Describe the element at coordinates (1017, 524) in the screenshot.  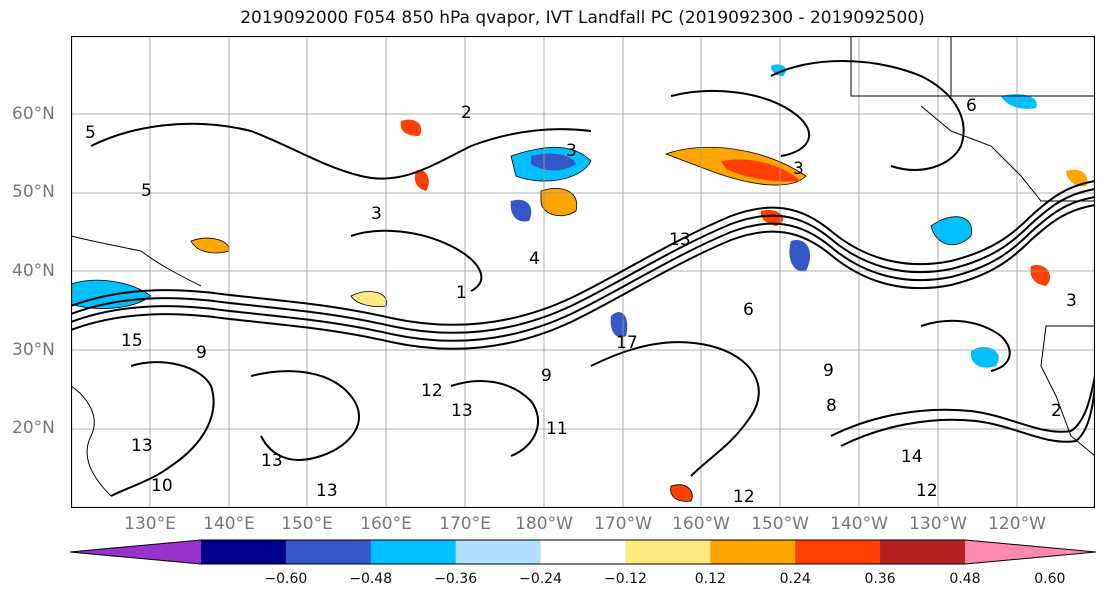
I see `lon-label: 120°W` at that location.